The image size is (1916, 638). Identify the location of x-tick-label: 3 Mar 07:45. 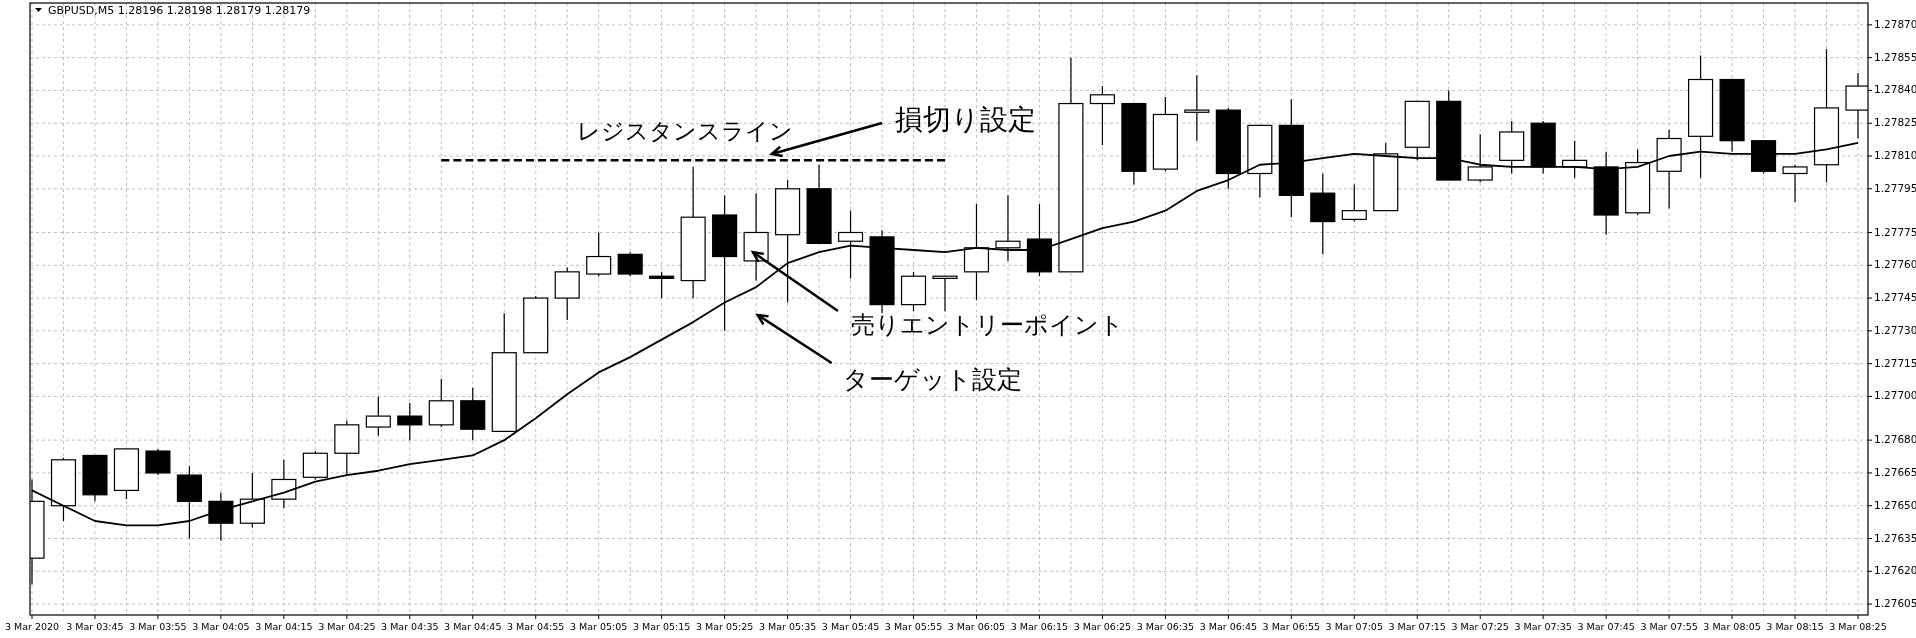
(1606, 626).